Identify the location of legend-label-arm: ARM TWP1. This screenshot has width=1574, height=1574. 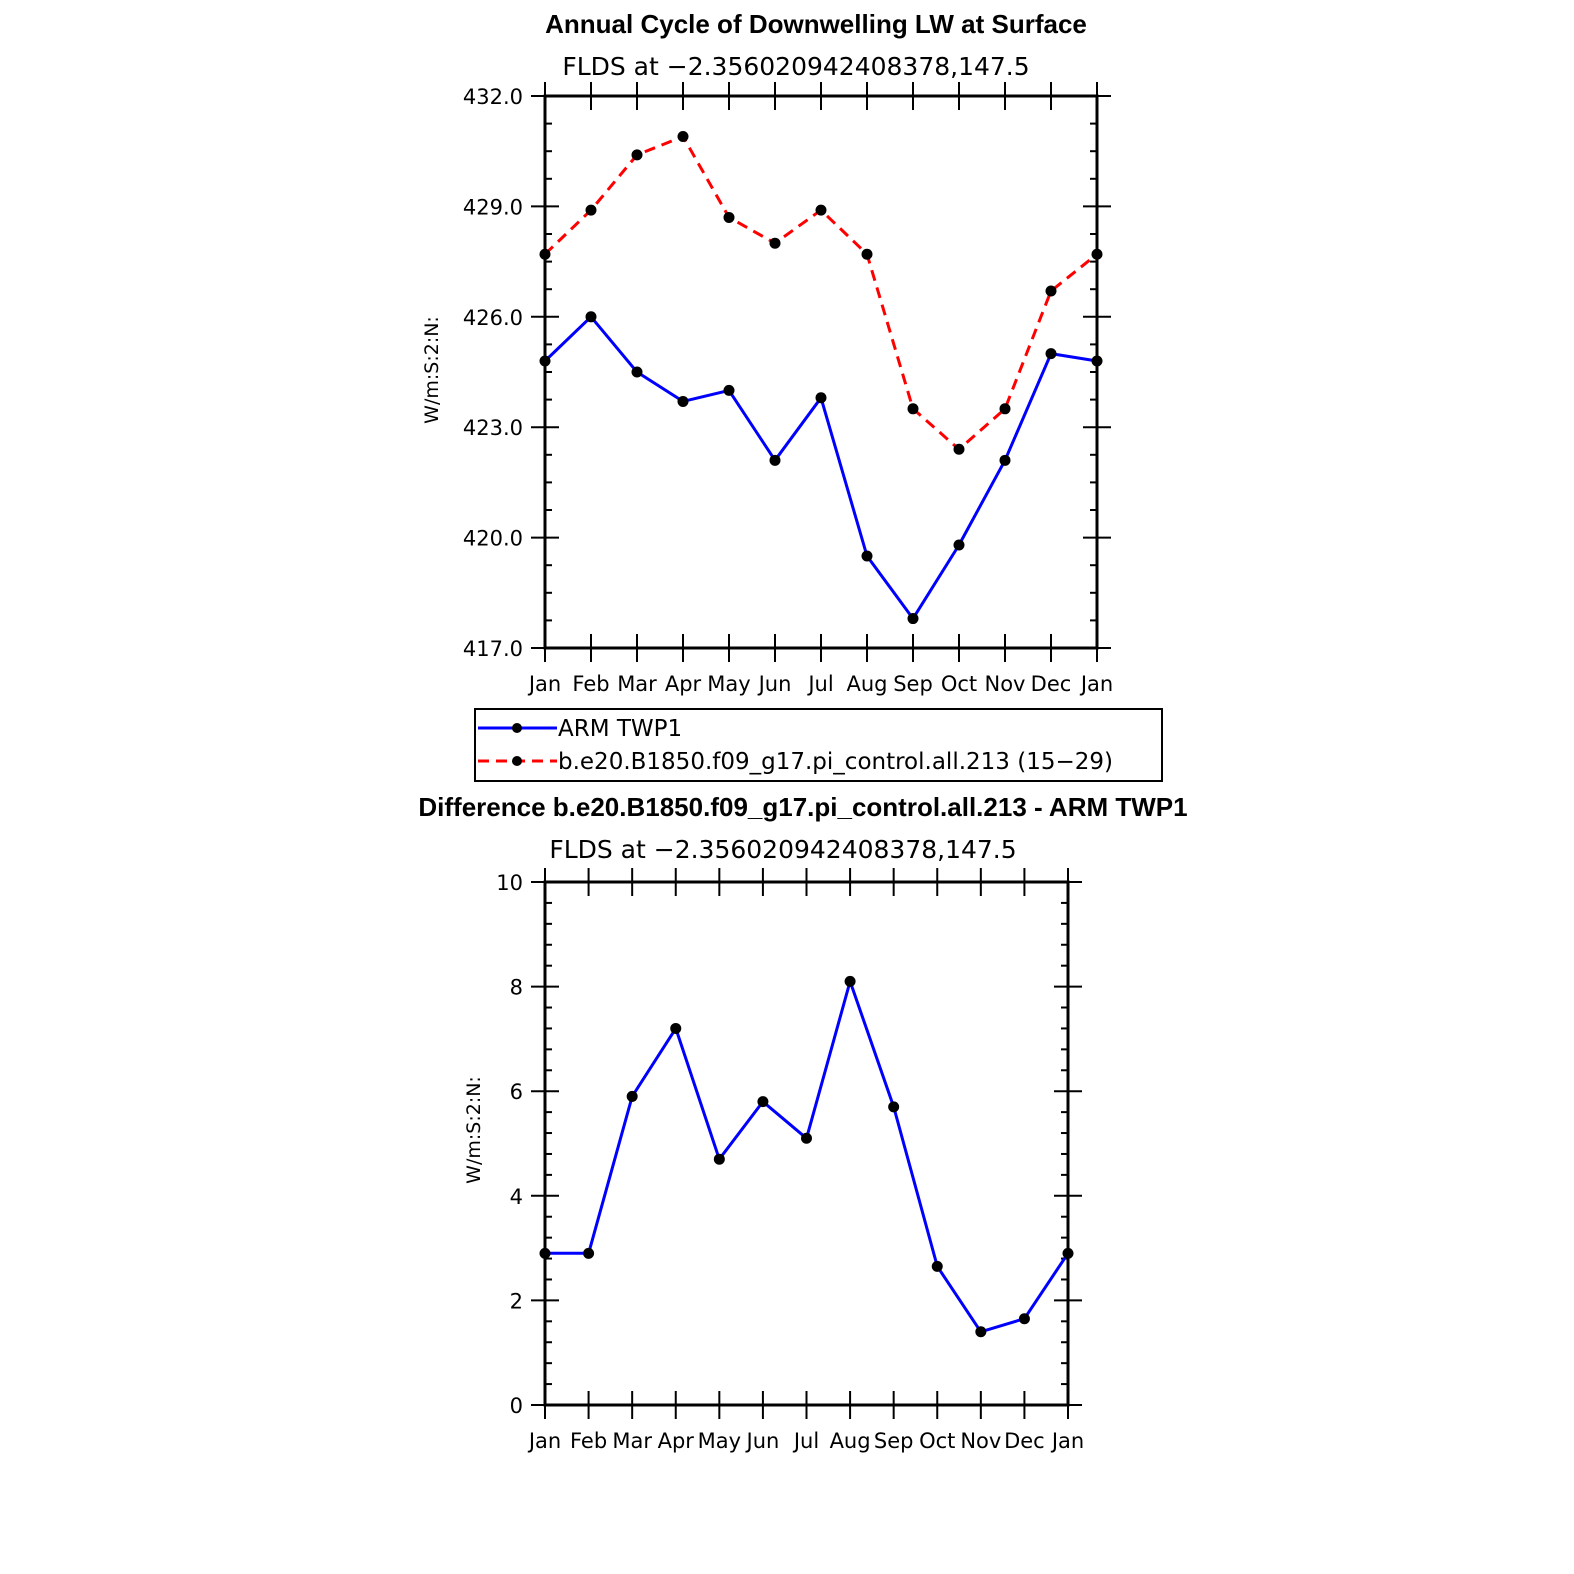
(620, 729).